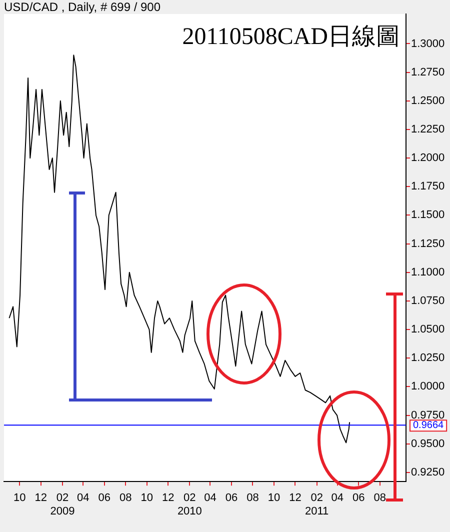 The width and height of the screenshot is (450, 532). What do you see at coordinates (428, 425) in the screenshot?
I see `ref-line-label: 0.9664` at bounding box center [428, 425].